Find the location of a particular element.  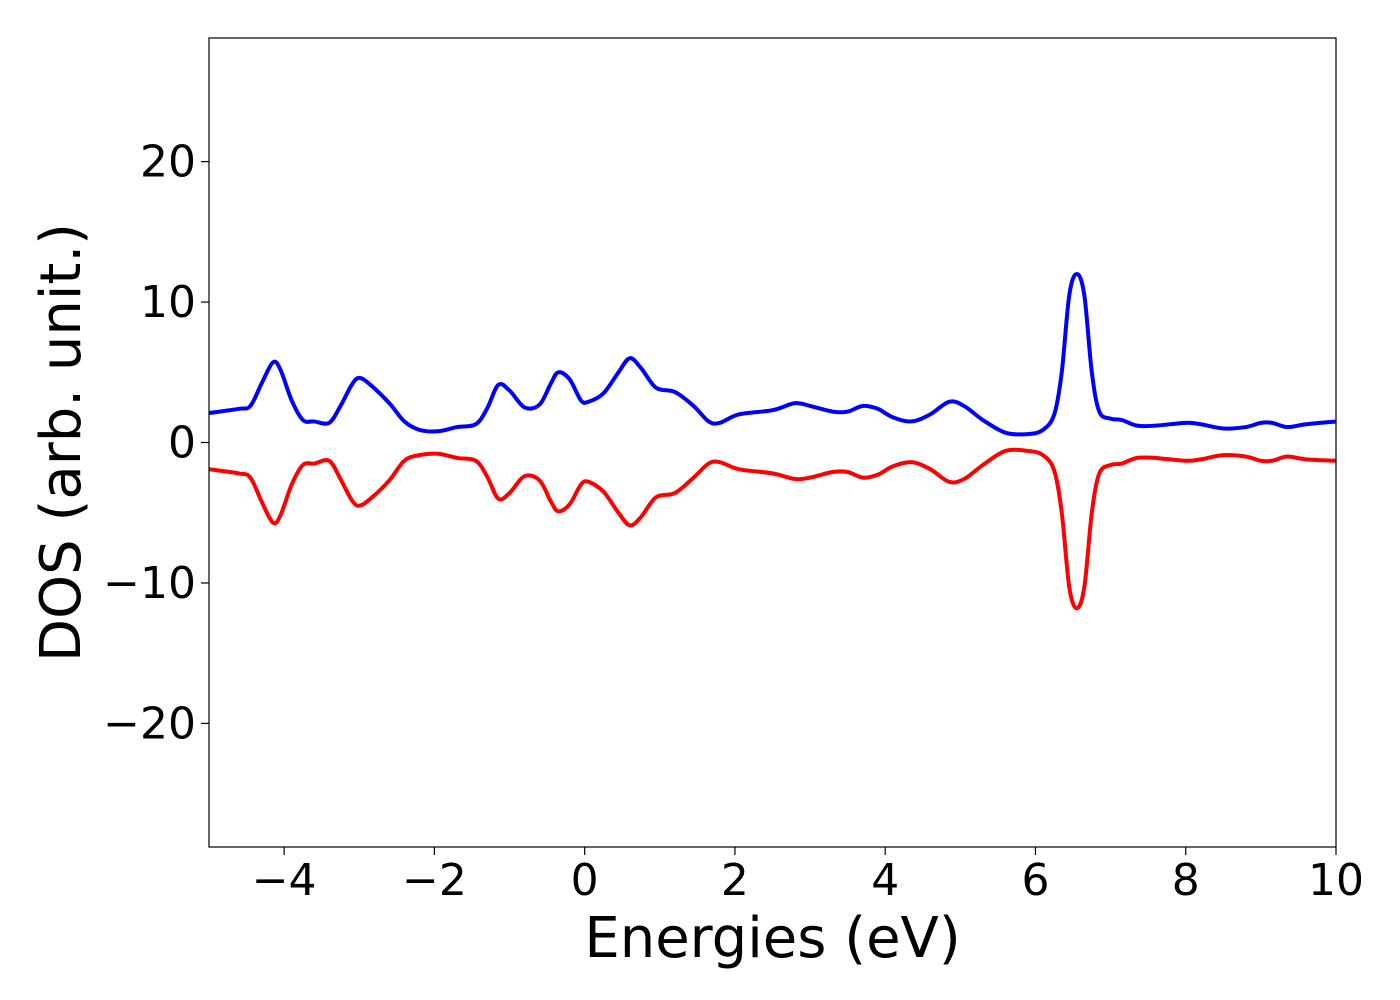

x-tick-label: −4 is located at coordinates (284, 880).